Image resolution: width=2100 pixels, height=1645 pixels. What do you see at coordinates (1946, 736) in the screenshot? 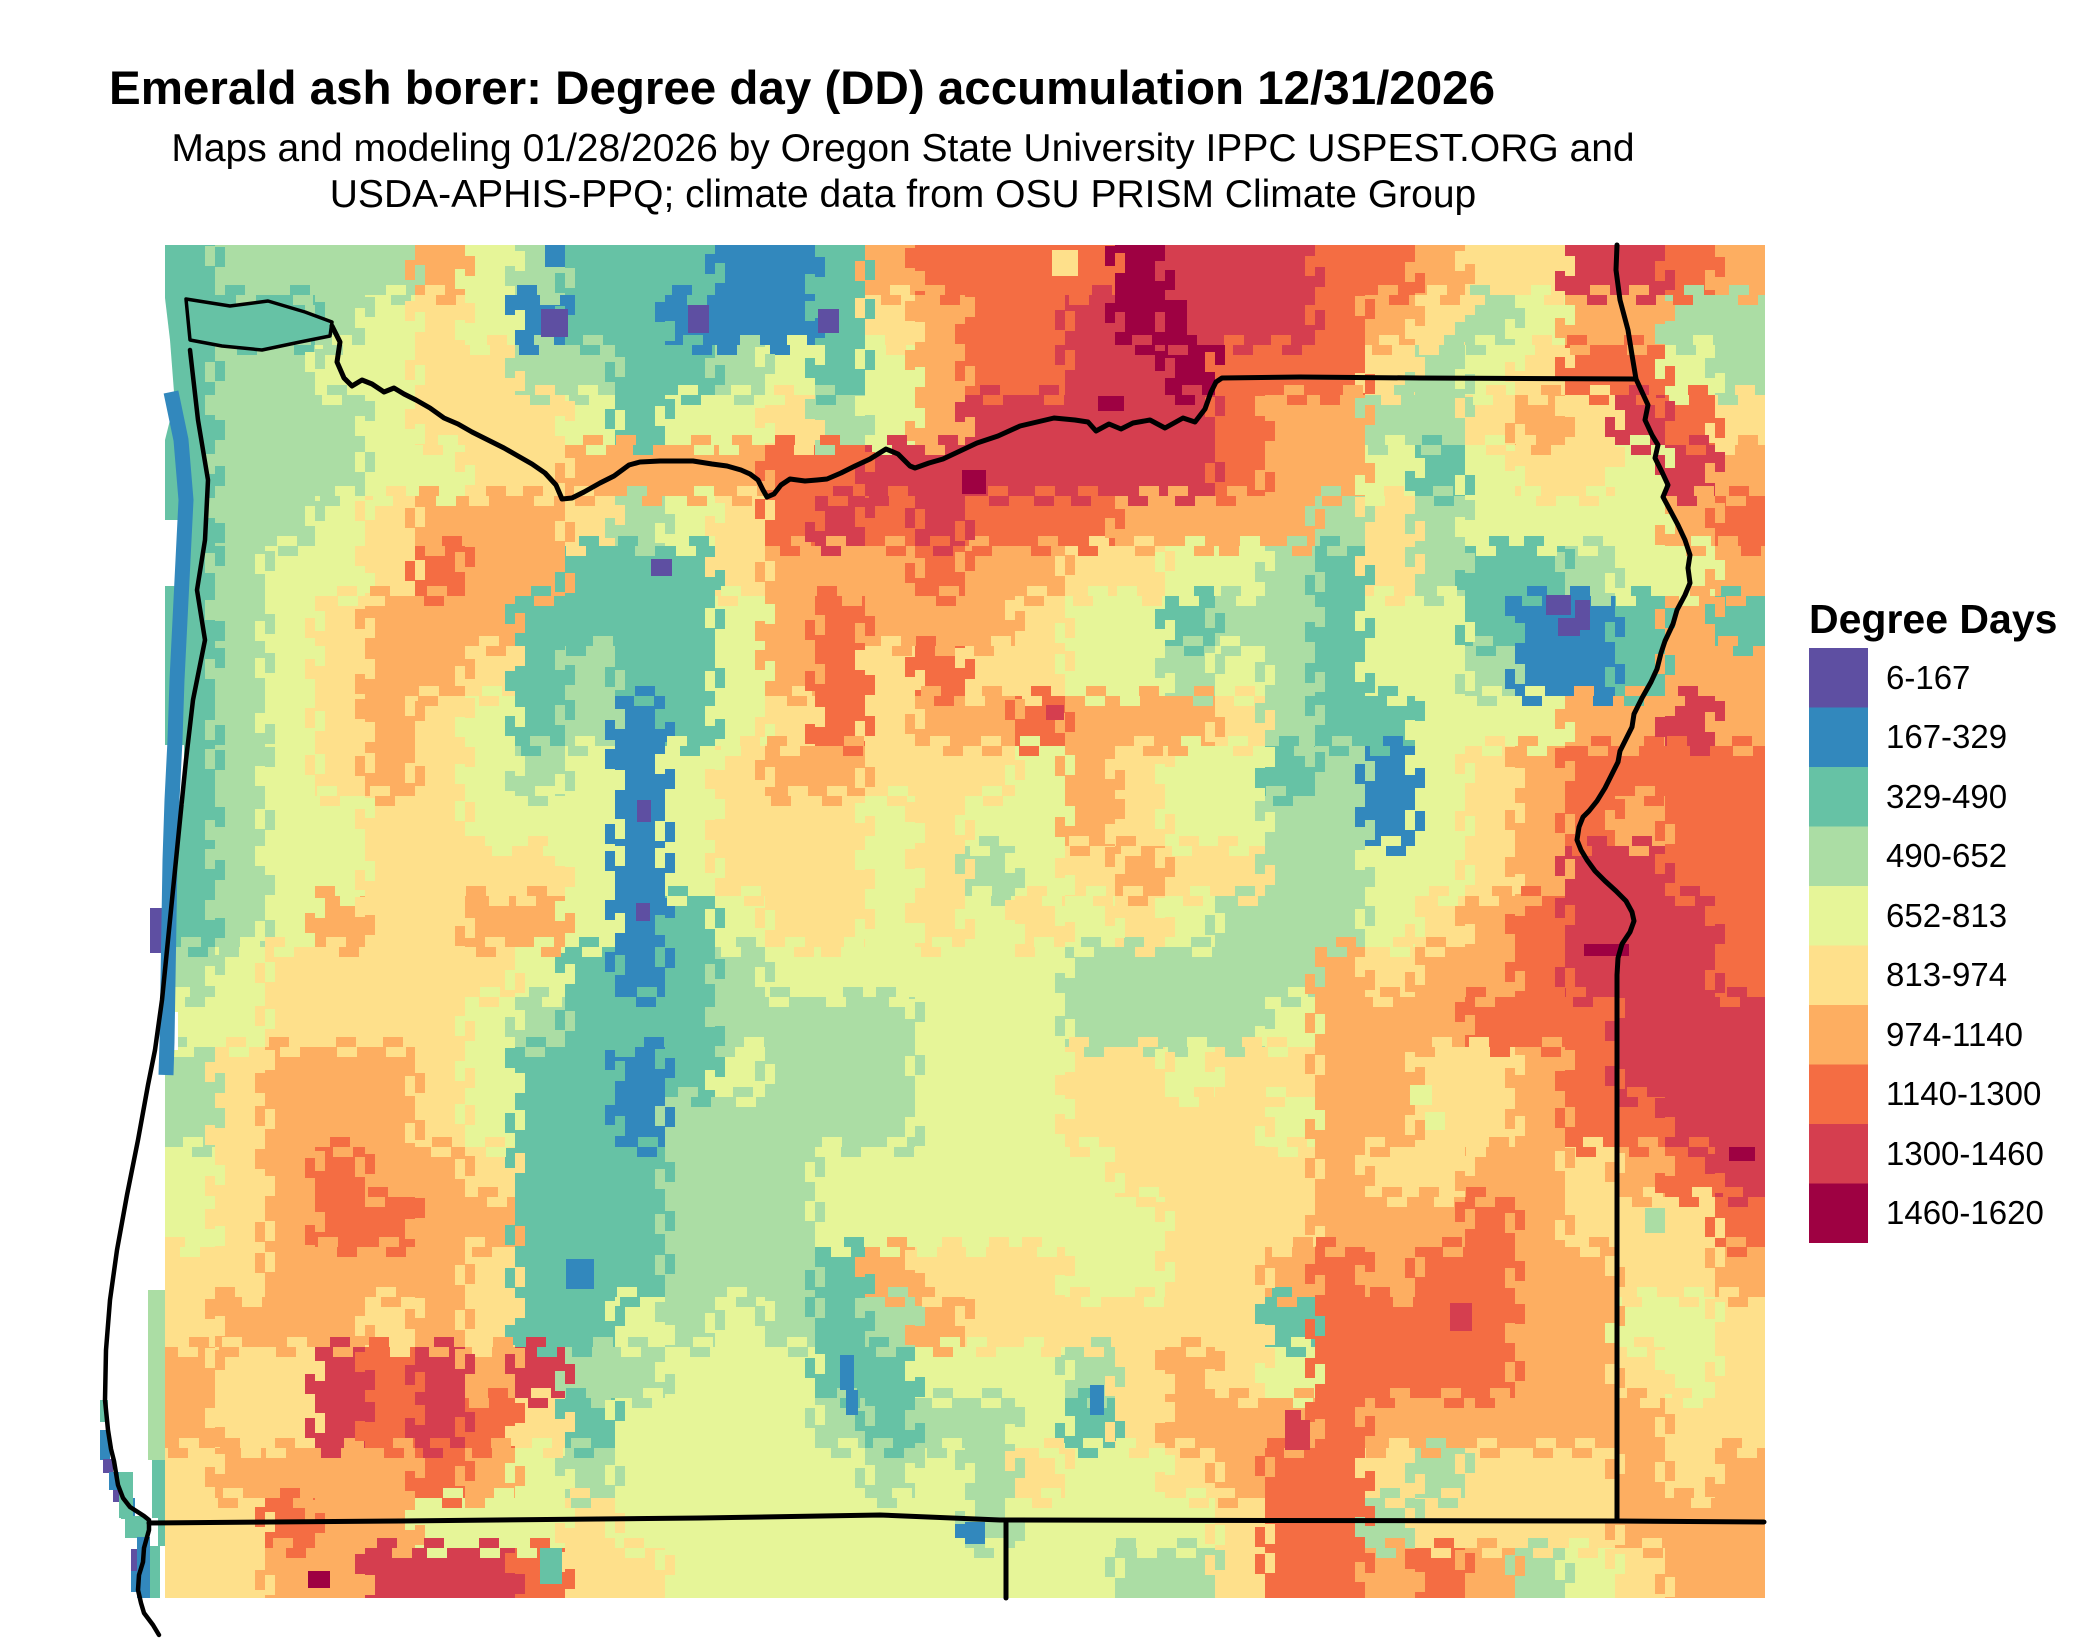
I see `svg-text: 167-329` at bounding box center [1946, 736].